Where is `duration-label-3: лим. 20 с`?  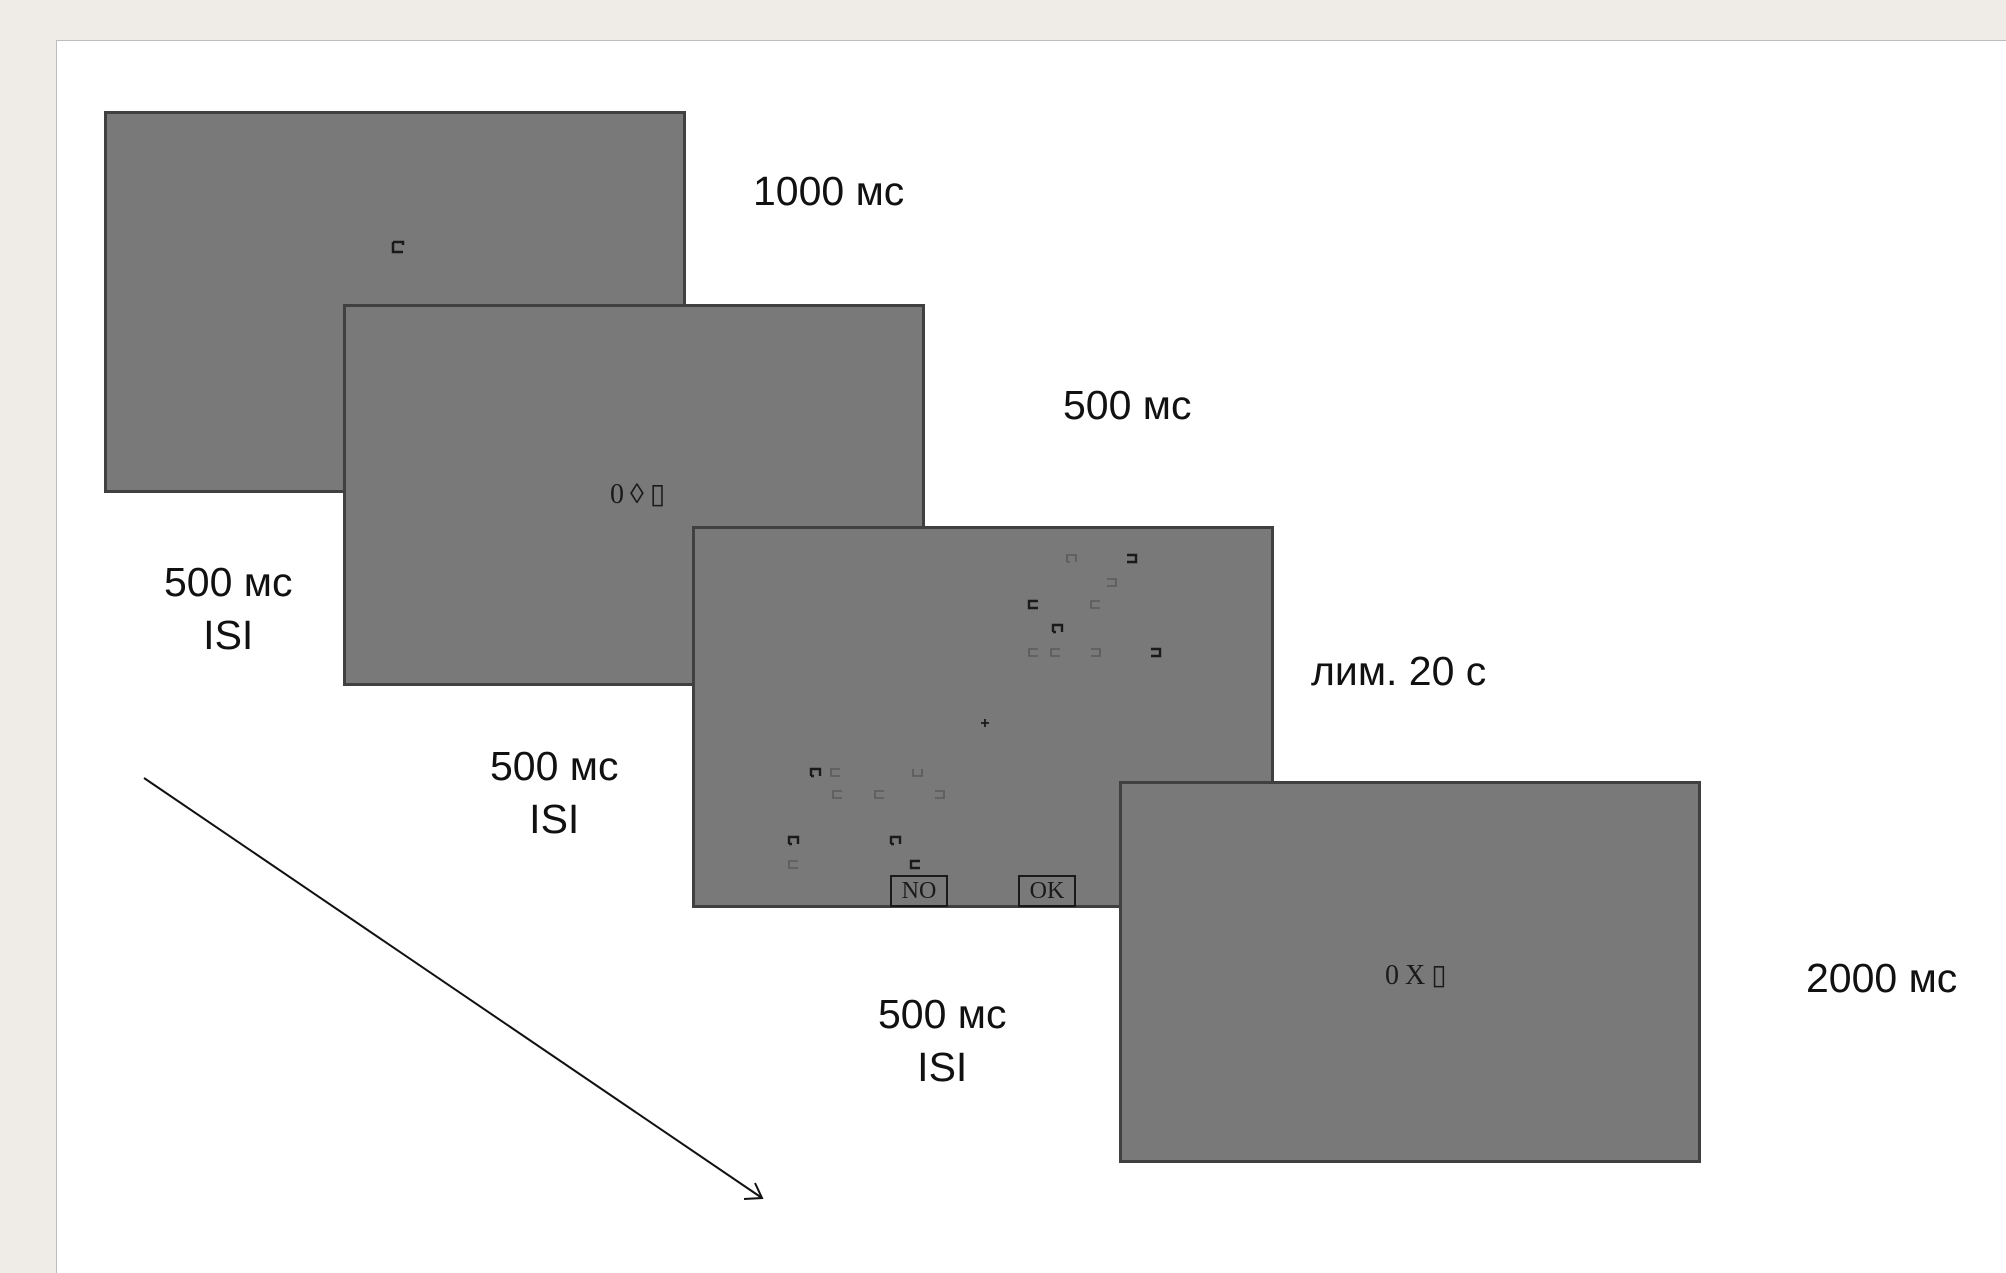 duration-label-3: лим. 20 с is located at coordinates (1399, 671).